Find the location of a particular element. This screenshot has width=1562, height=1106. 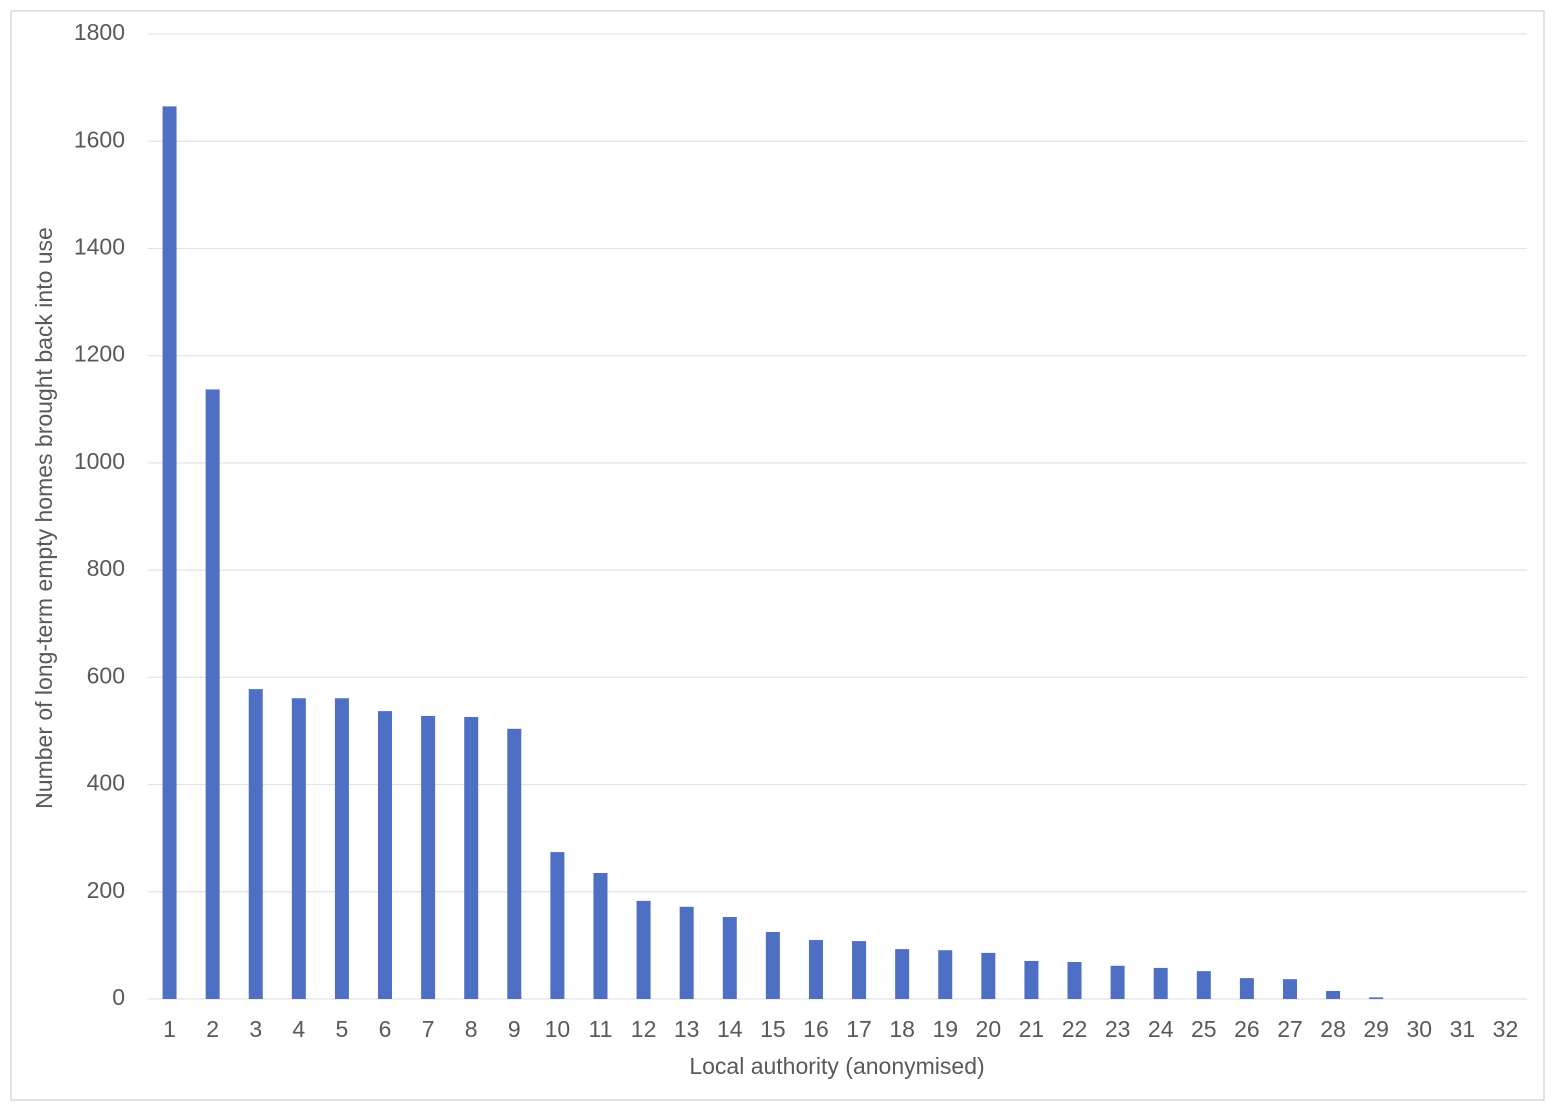

x-tick-label: 18 is located at coordinates (902, 1029).